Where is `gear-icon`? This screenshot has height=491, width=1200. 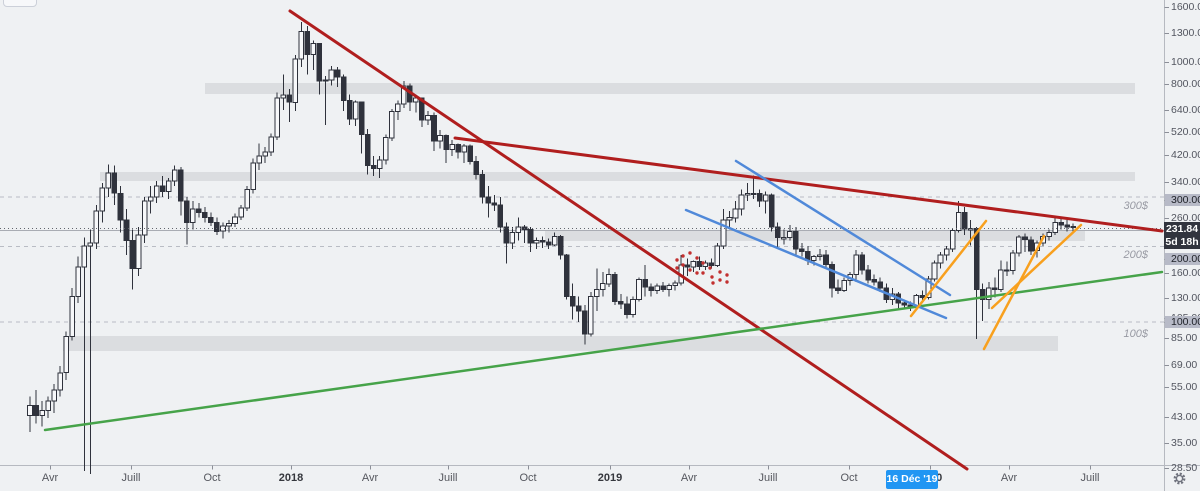
gear-icon is located at coordinates (1179, 478).